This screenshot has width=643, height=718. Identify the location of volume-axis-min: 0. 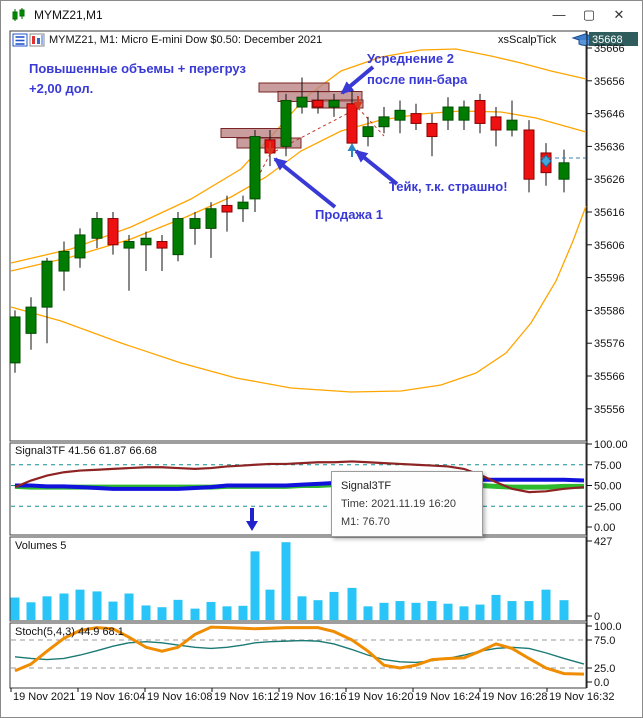
(597, 617).